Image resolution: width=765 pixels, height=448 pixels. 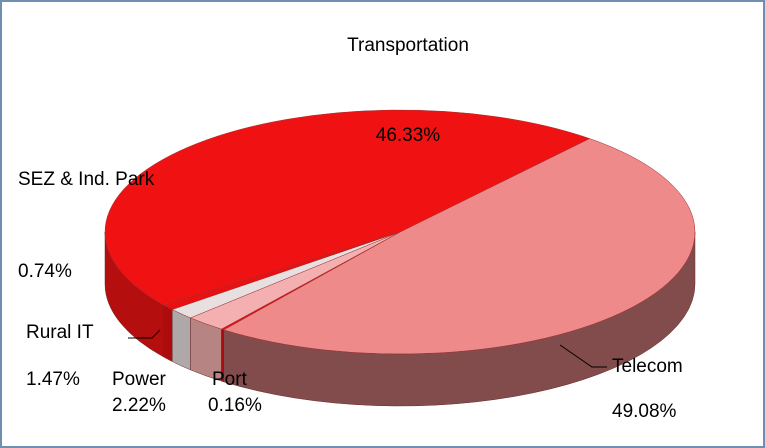 What do you see at coordinates (53, 379) in the screenshot?
I see `value-label: 1.47%` at bounding box center [53, 379].